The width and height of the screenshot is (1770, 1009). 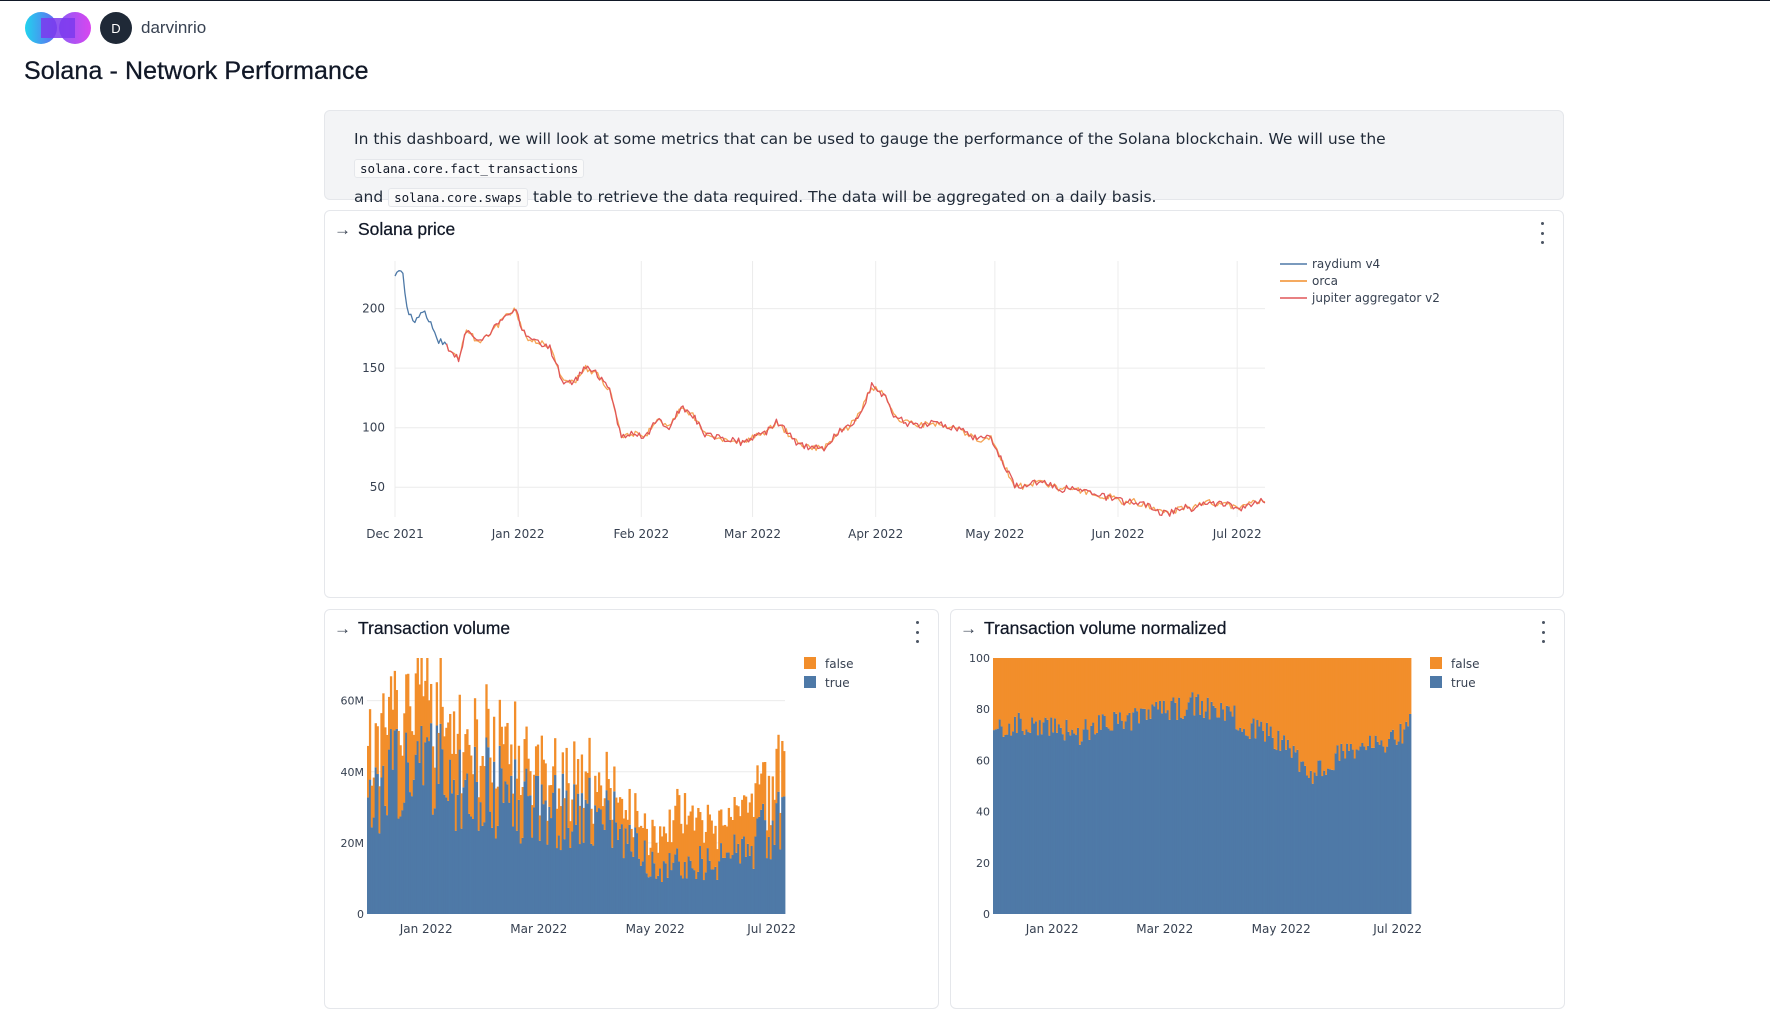 I want to click on volume-panel-header: → Transaction volume, so click(x=422, y=628).